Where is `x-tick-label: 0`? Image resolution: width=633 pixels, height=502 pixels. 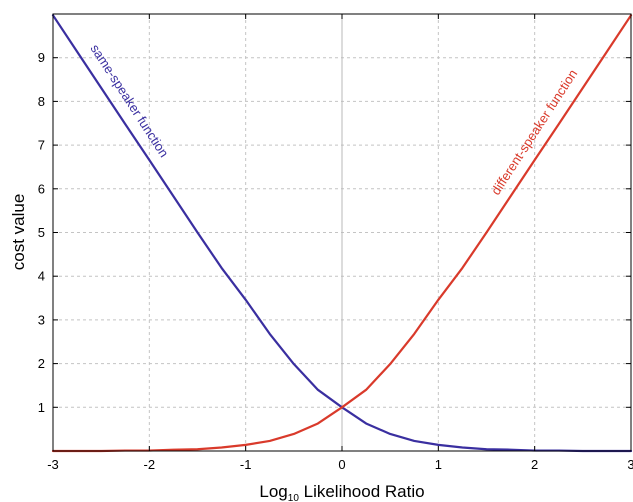 x-tick-label: 0 is located at coordinates (341, 464).